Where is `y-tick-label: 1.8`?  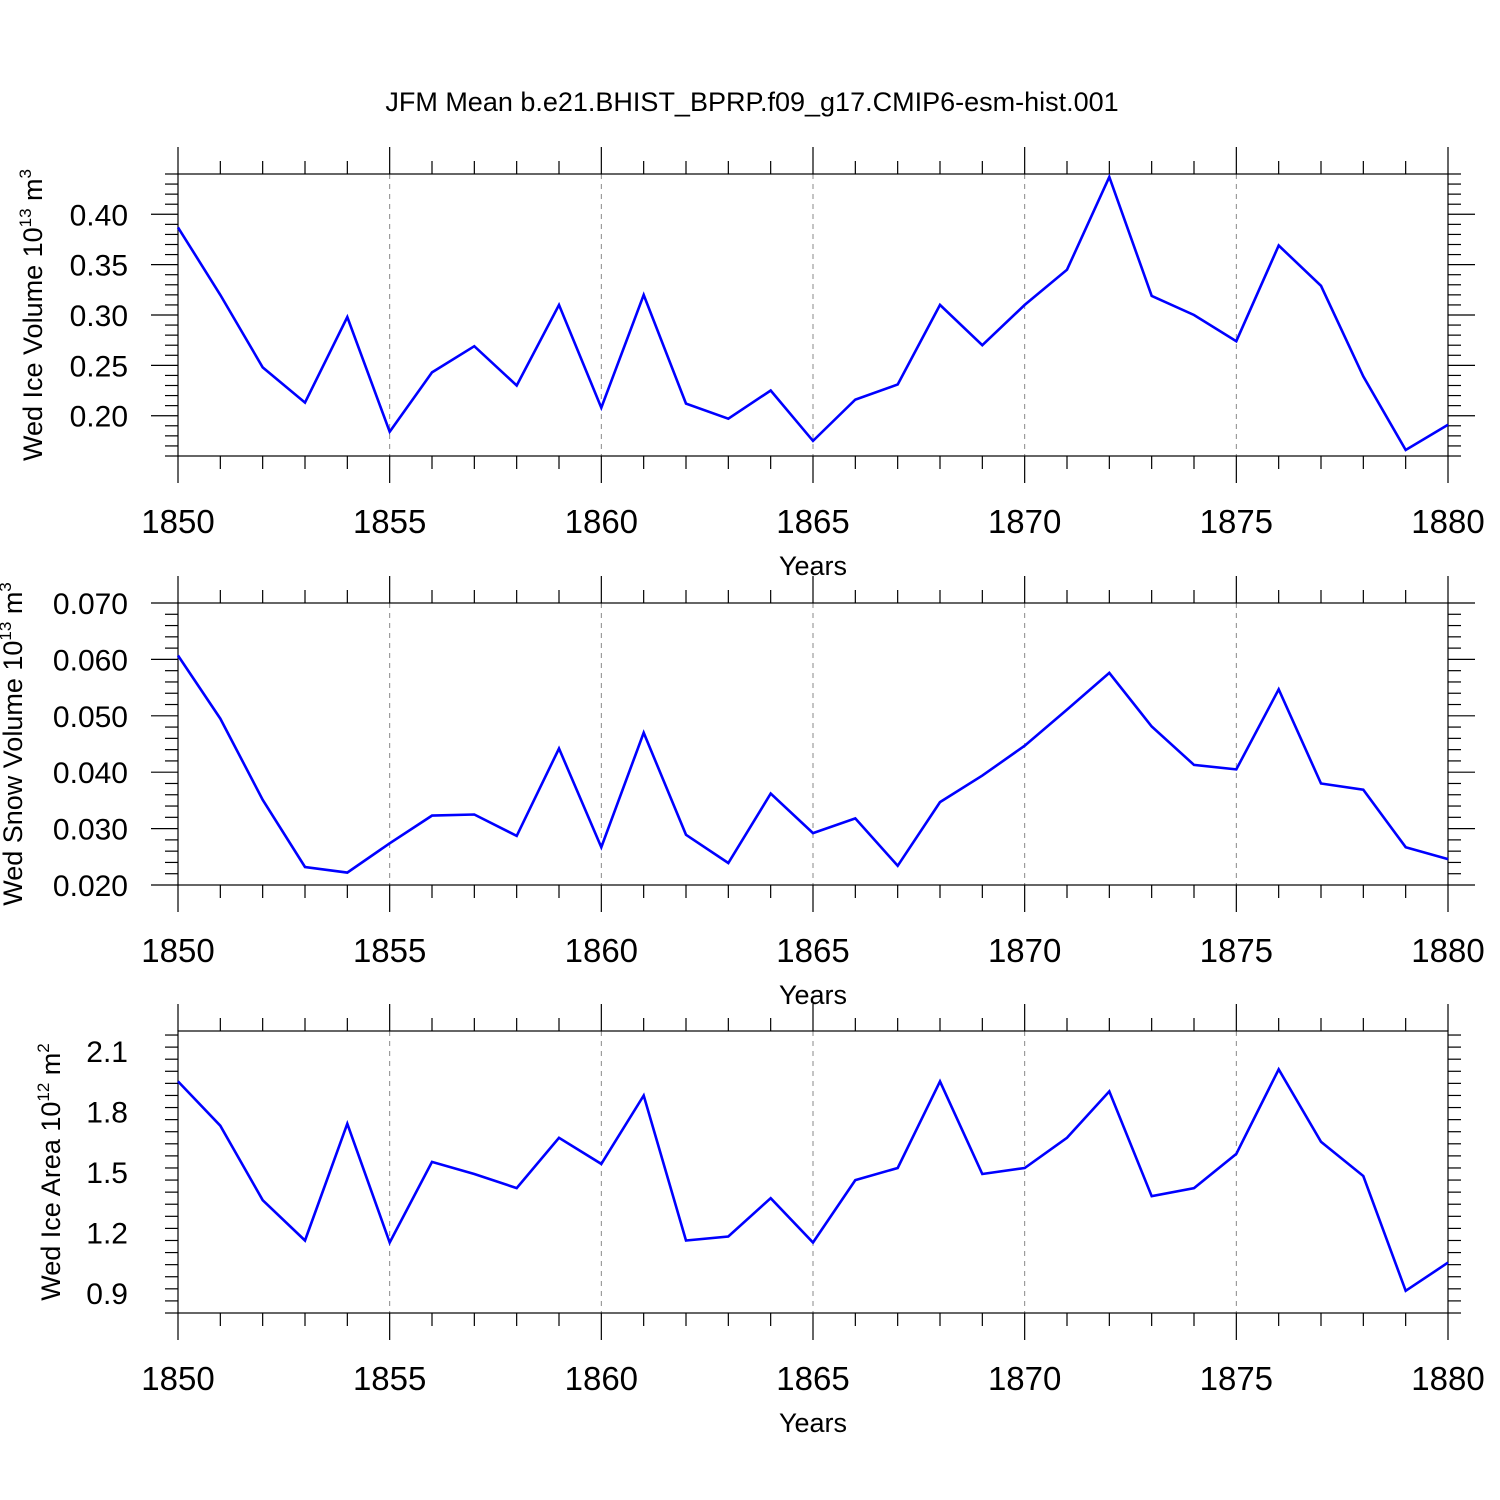
y-tick-label: 1.8 is located at coordinates (107, 1113).